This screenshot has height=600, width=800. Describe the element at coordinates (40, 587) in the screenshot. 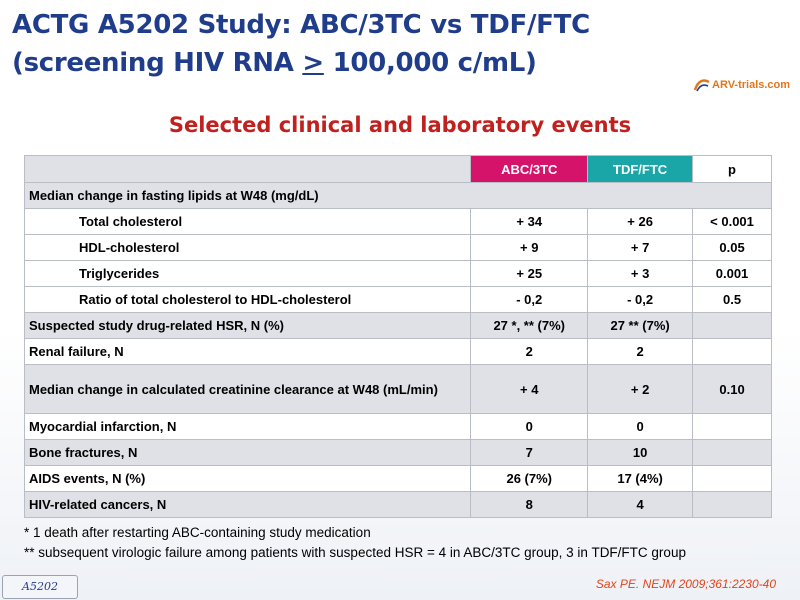

I see `study-tag: A5202` at that location.